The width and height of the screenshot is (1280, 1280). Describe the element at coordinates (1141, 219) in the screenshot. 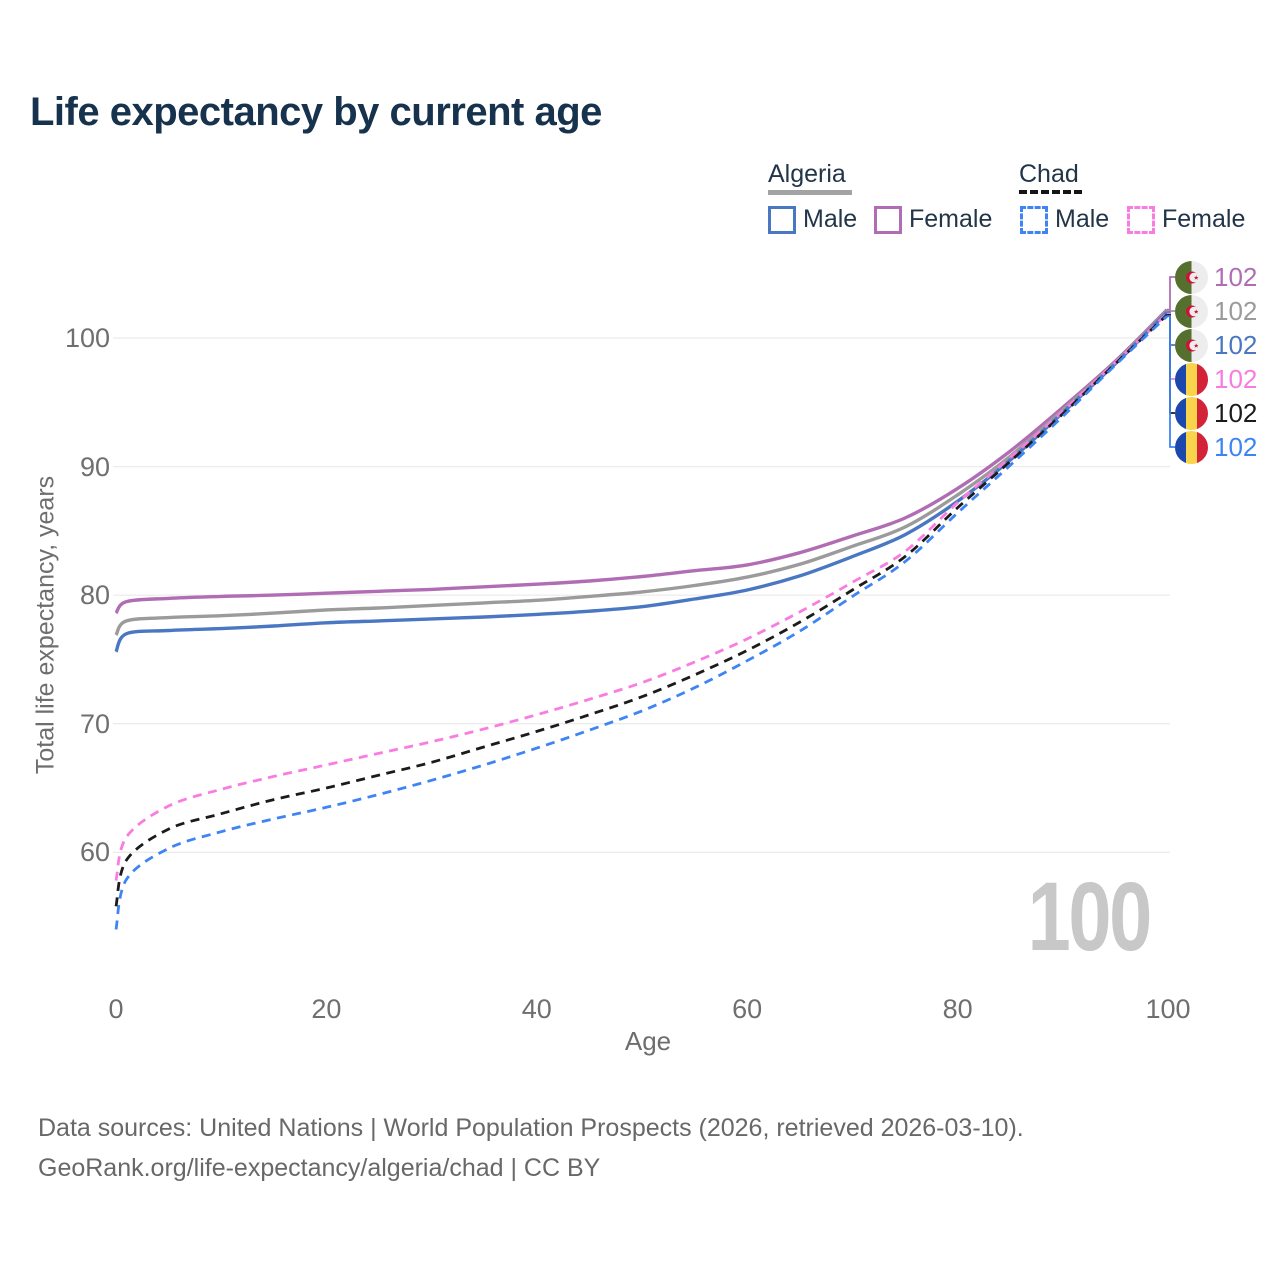

I see `chad-female-swatch-icon` at that location.